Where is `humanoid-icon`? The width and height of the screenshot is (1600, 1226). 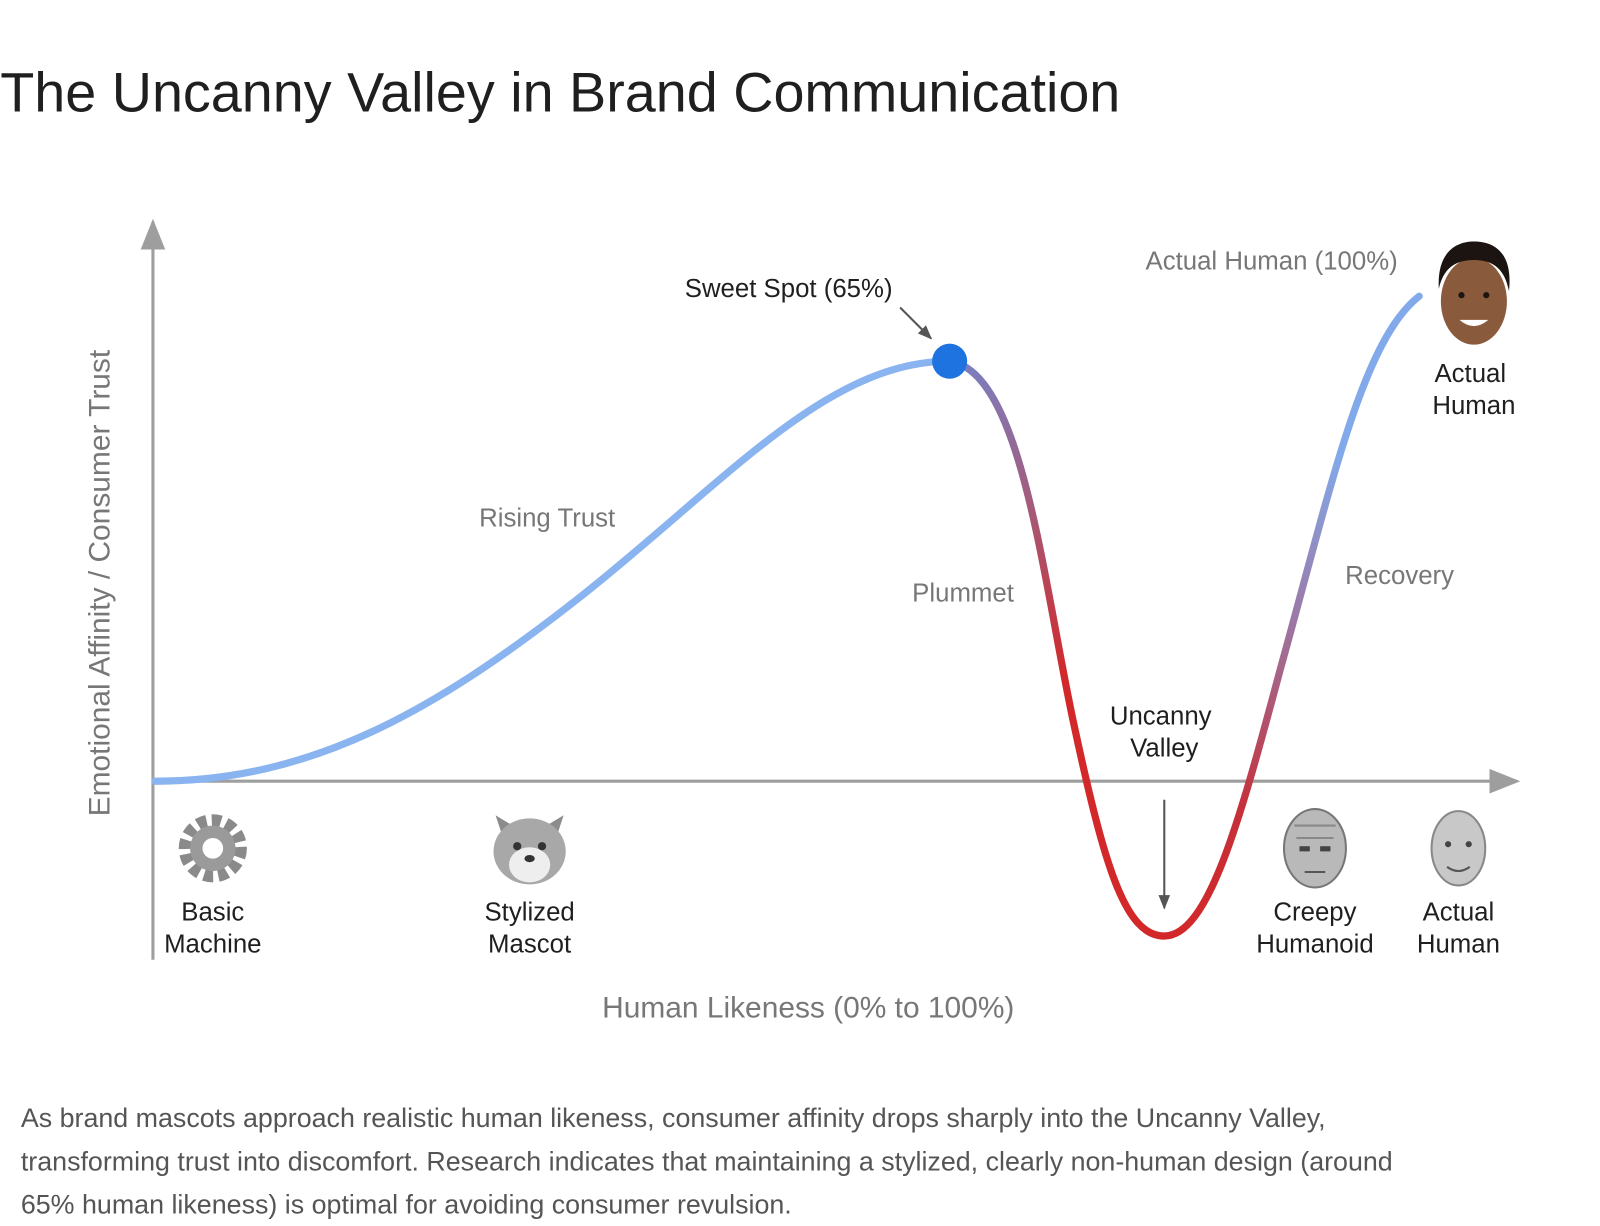
humanoid-icon is located at coordinates (1314, 848).